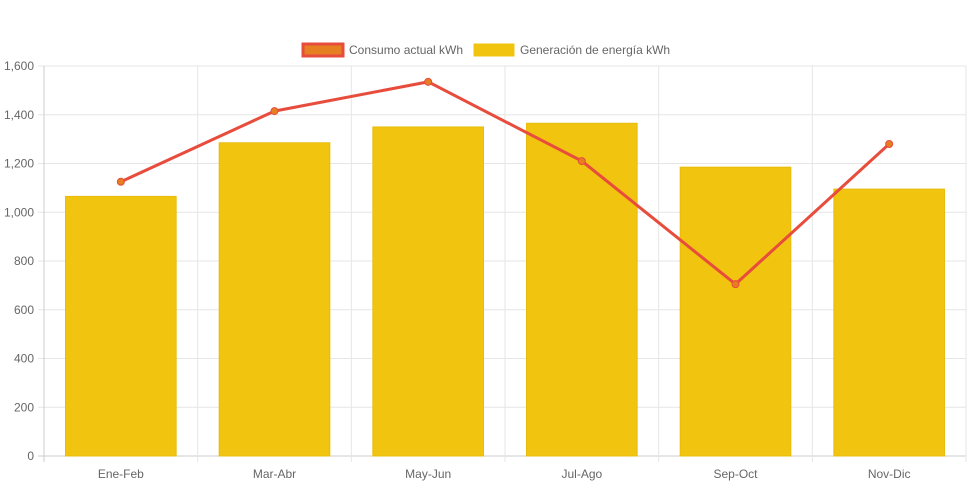  Describe the element at coordinates (19, 164) in the screenshot. I see `y-tick-label: 1,200` at that location.